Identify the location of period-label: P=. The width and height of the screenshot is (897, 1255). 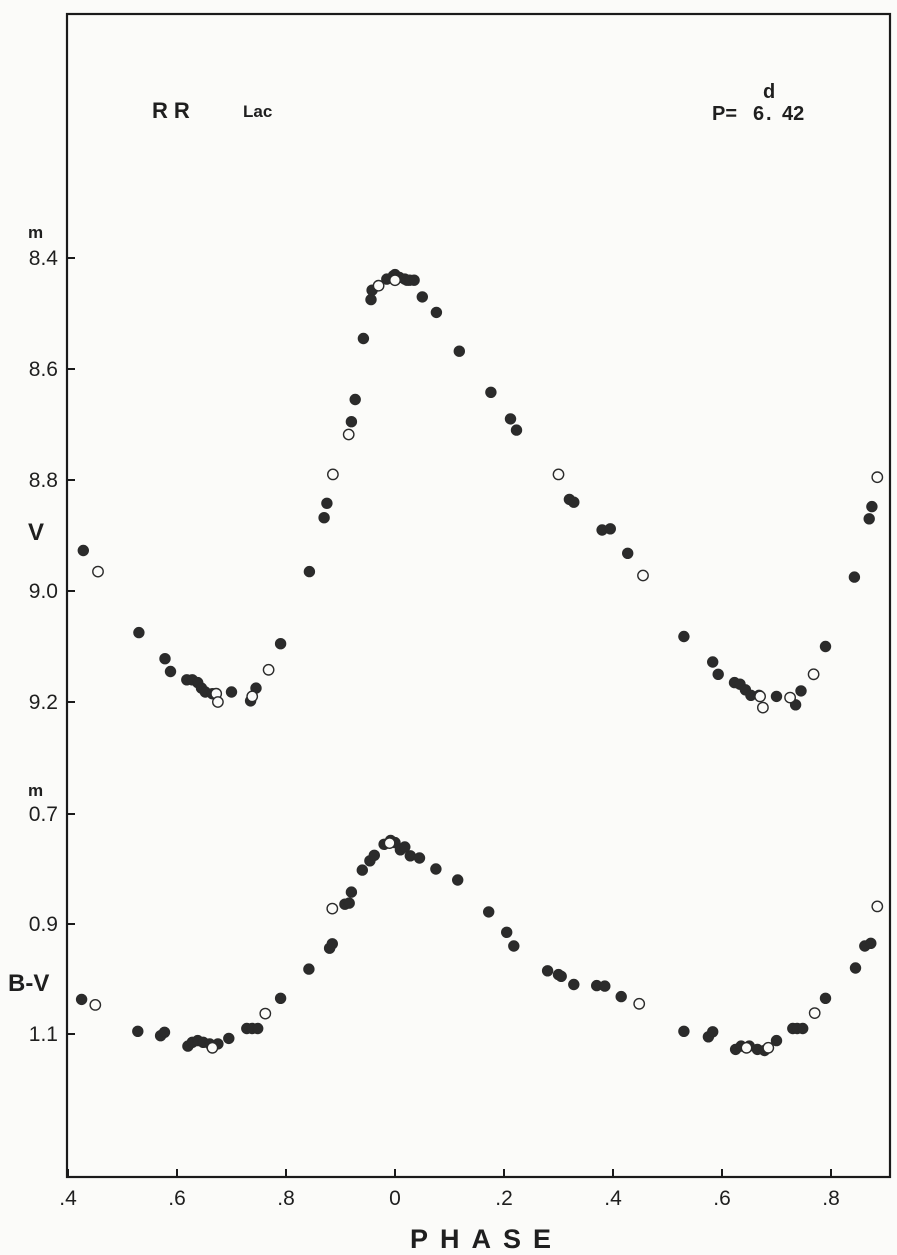
(724, 114).